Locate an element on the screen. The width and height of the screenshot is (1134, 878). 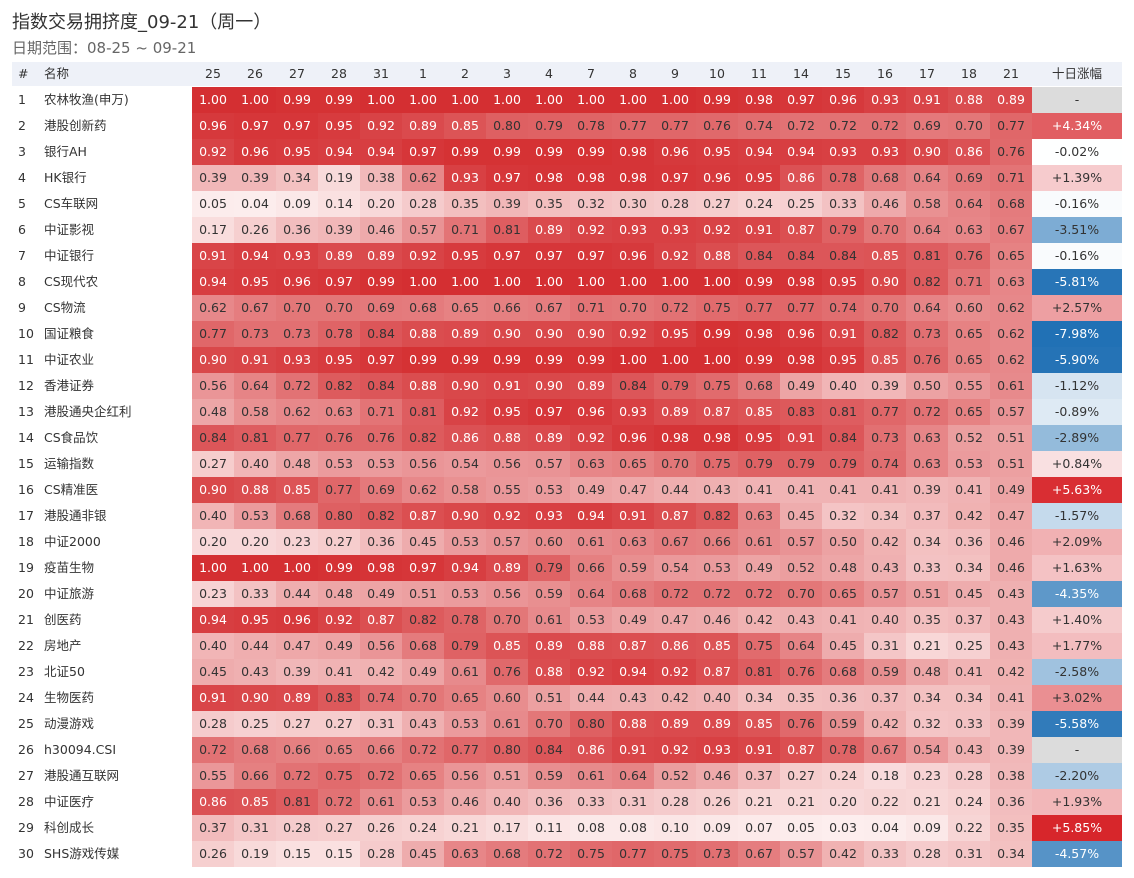
crowding-cell: 0.77 is located at coordinates (801, 308).